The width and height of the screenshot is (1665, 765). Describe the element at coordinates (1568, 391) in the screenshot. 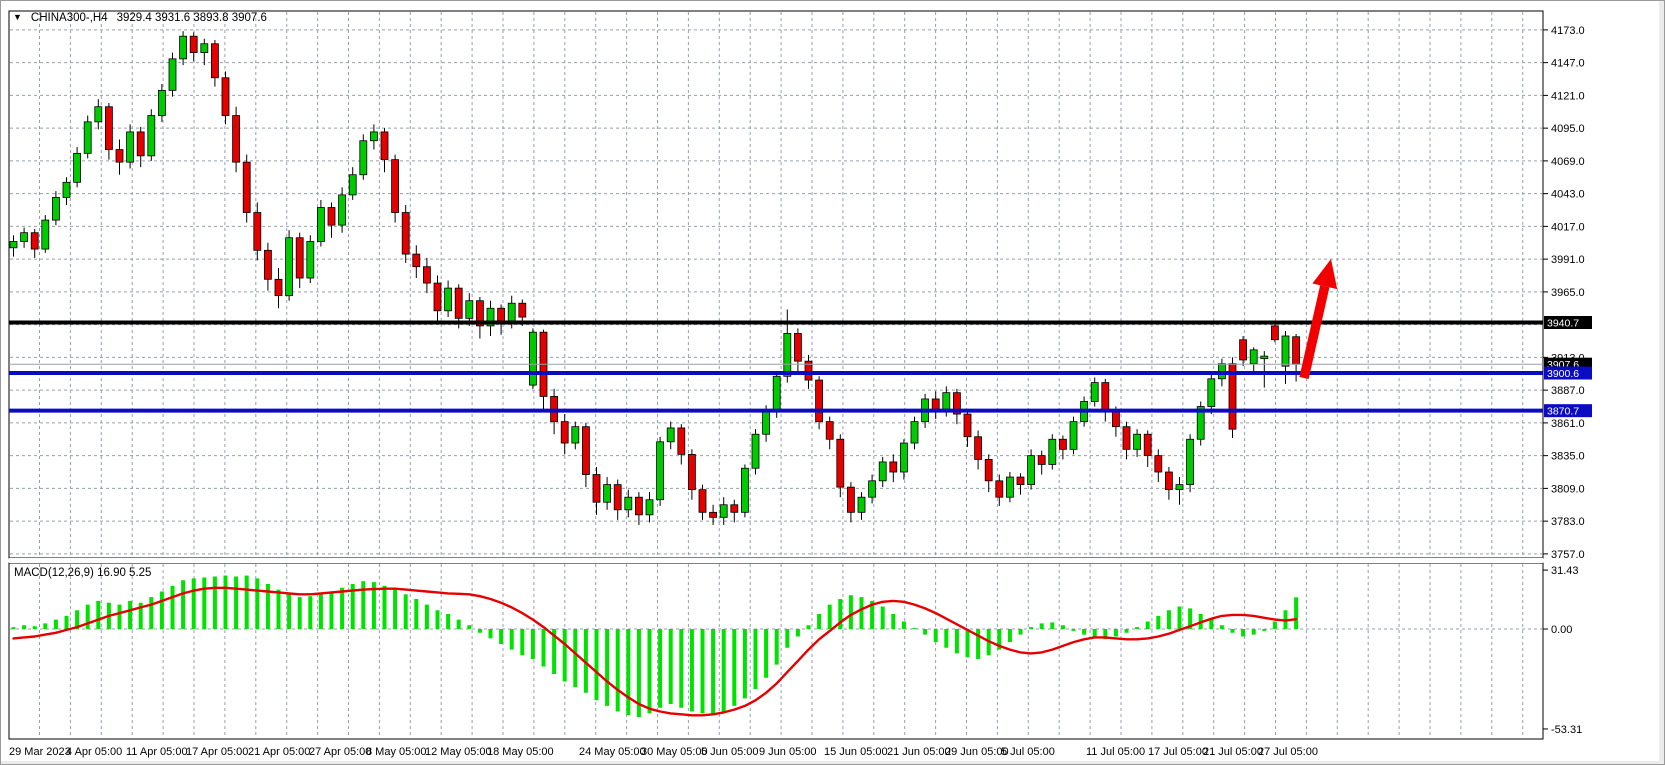

I see `price-axis-label: 3887.0` at that location.